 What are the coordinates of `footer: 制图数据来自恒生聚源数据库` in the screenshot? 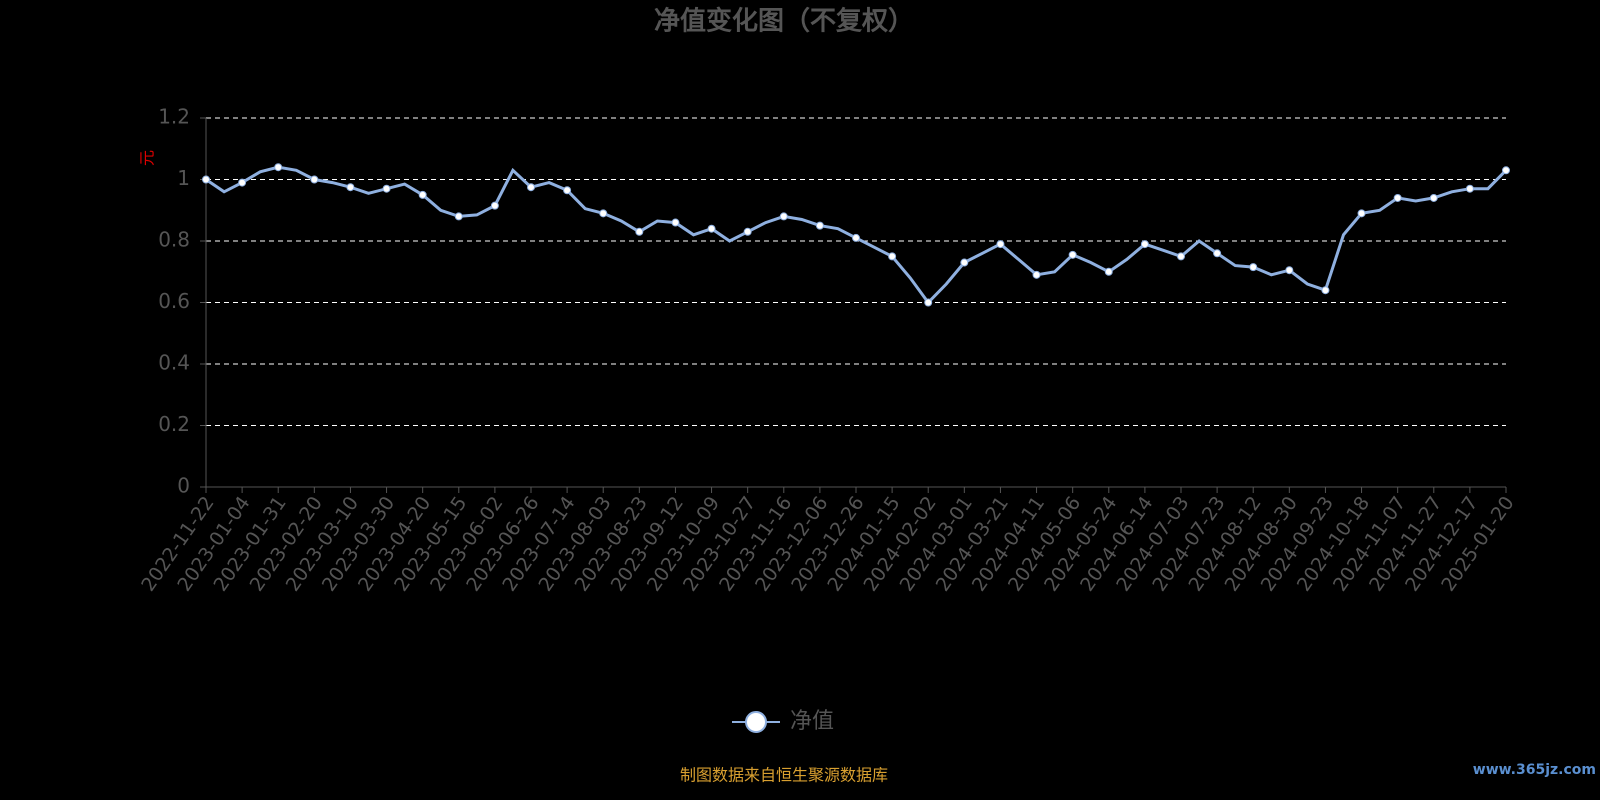 It's located at (784, 775).